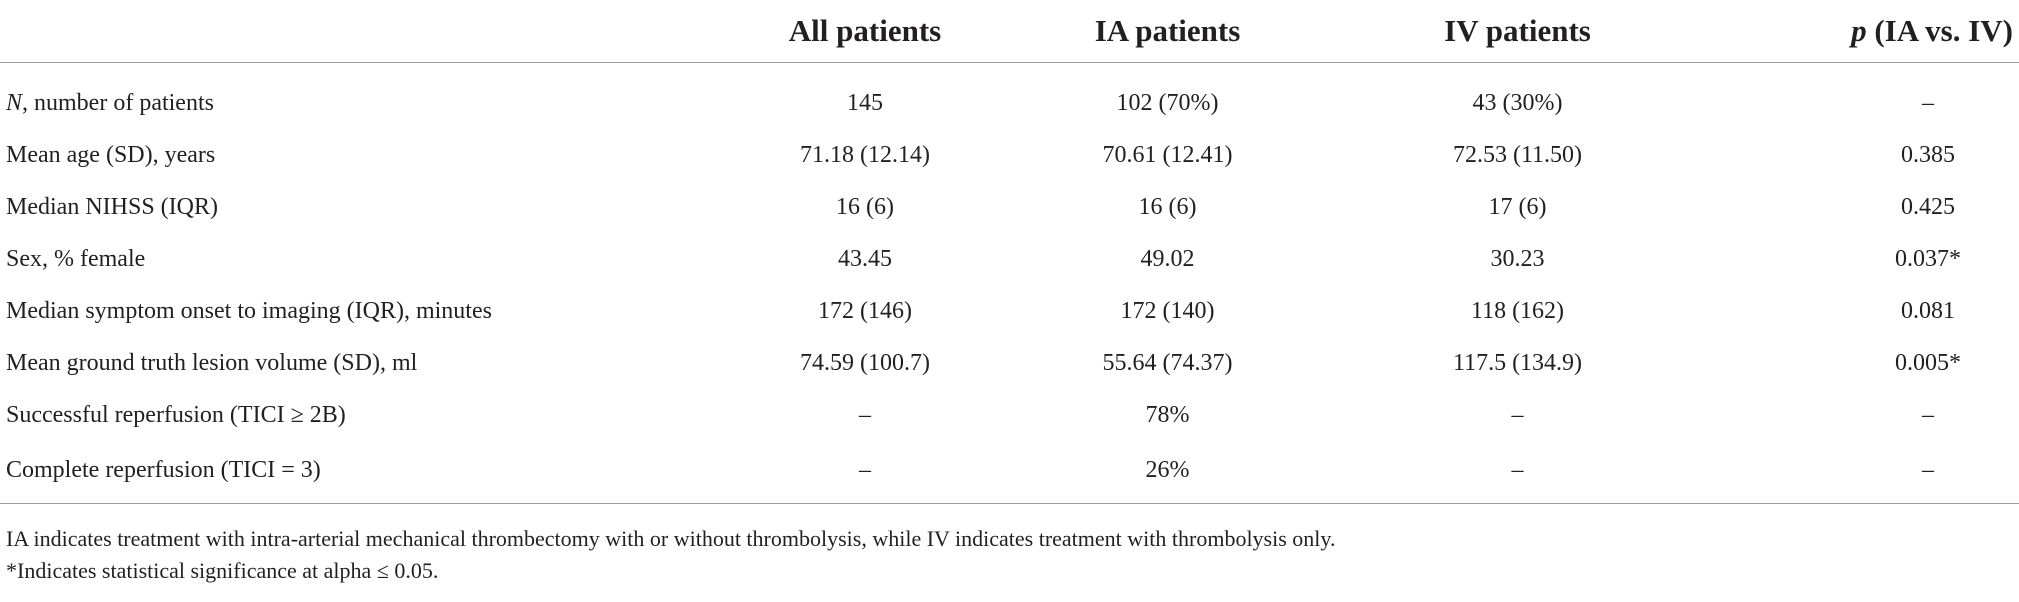 This screenshot has width=2019, height=602. Describe the element at coordinates (163, 469) in the screenshot. I see `row-label-text: Complete reperfusion (TICI = 3)` at that location.